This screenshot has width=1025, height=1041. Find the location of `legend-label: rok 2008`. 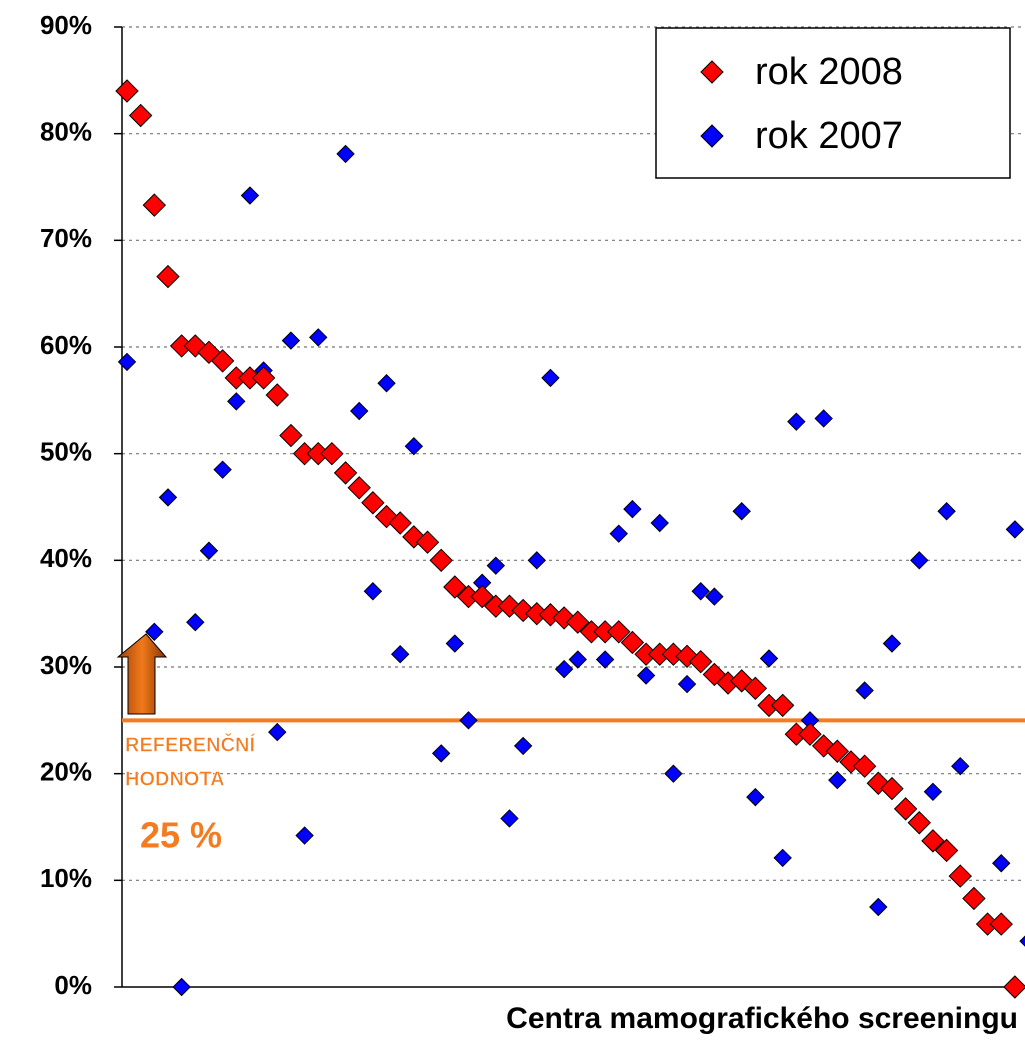

legend-label: rok 2008 is located at coordinates (829, 72).